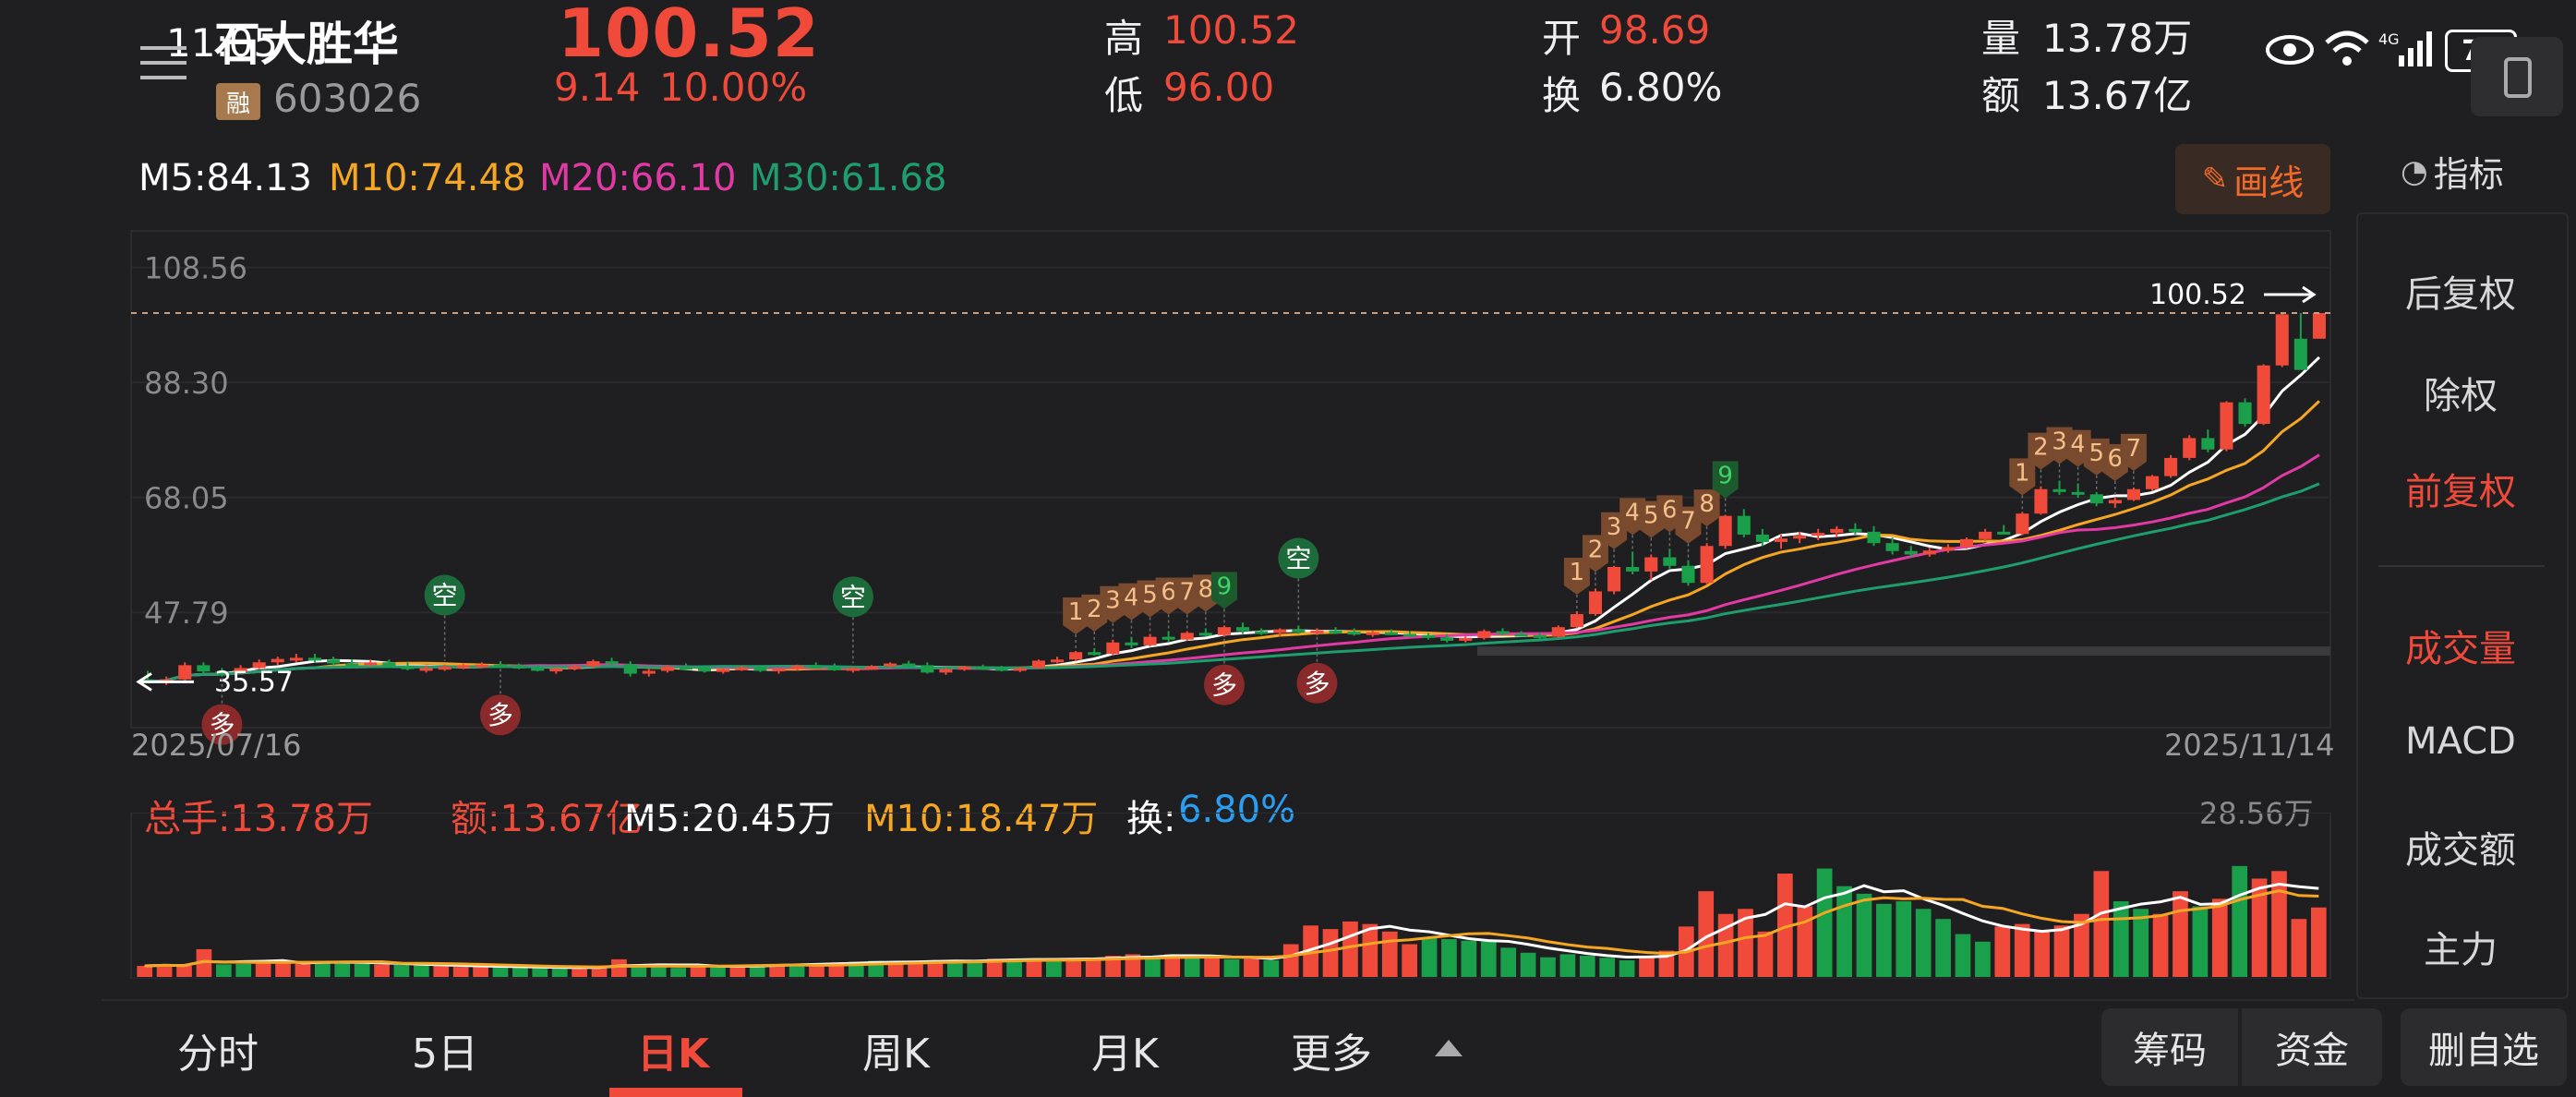 The height and width of the screenshot is (1097, 2576). I want to click on seq-marker-icon, so click(1725, 480).